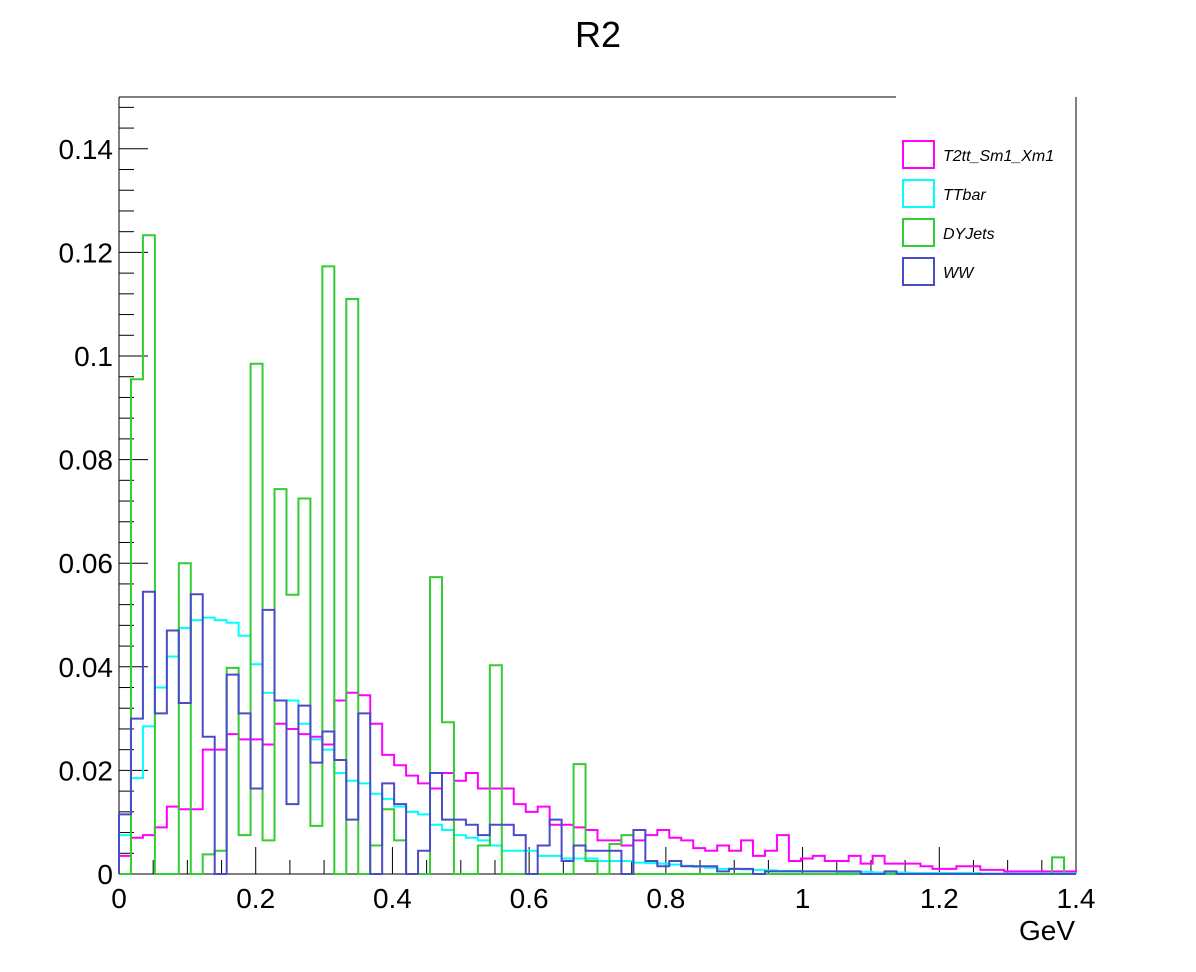 The image size is (1196, 972). What do you see at coordinates (665, 898) in the screenshot?
I see `x-tick-label: 0.8` at bounding box center [665, 898].